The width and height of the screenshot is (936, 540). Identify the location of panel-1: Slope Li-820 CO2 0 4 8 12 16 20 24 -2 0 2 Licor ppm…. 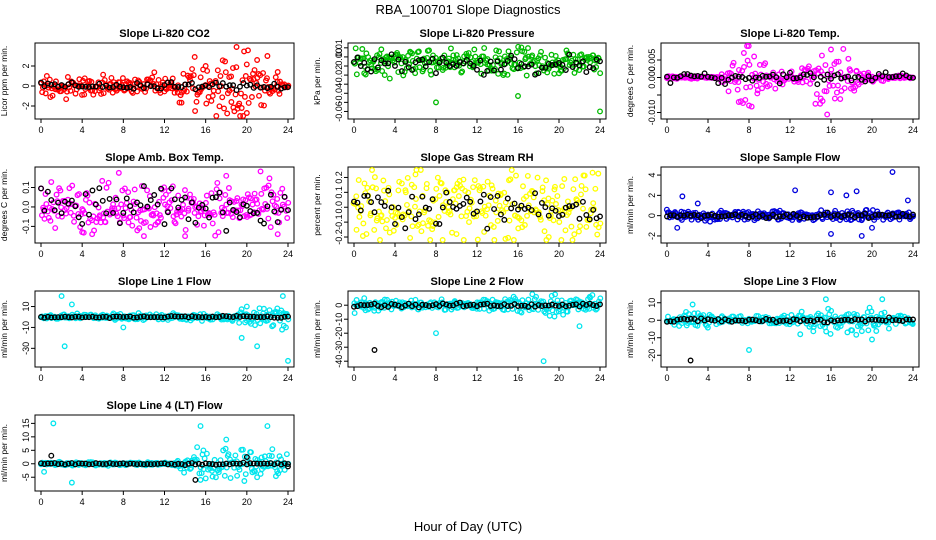
(147, 81).